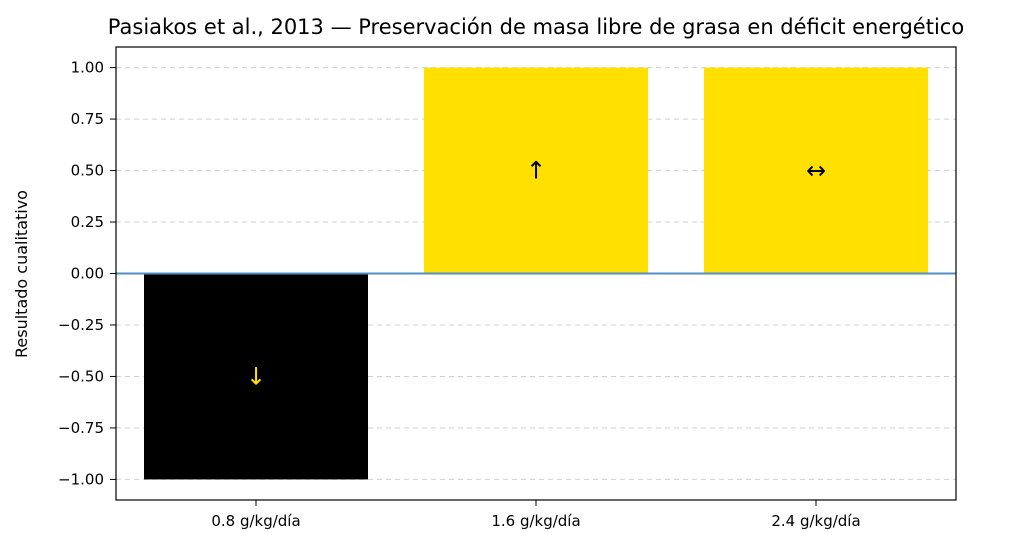 This screenshot has width=1024, height=552. I want to click on bar-label: ↔, so click(816, 171).